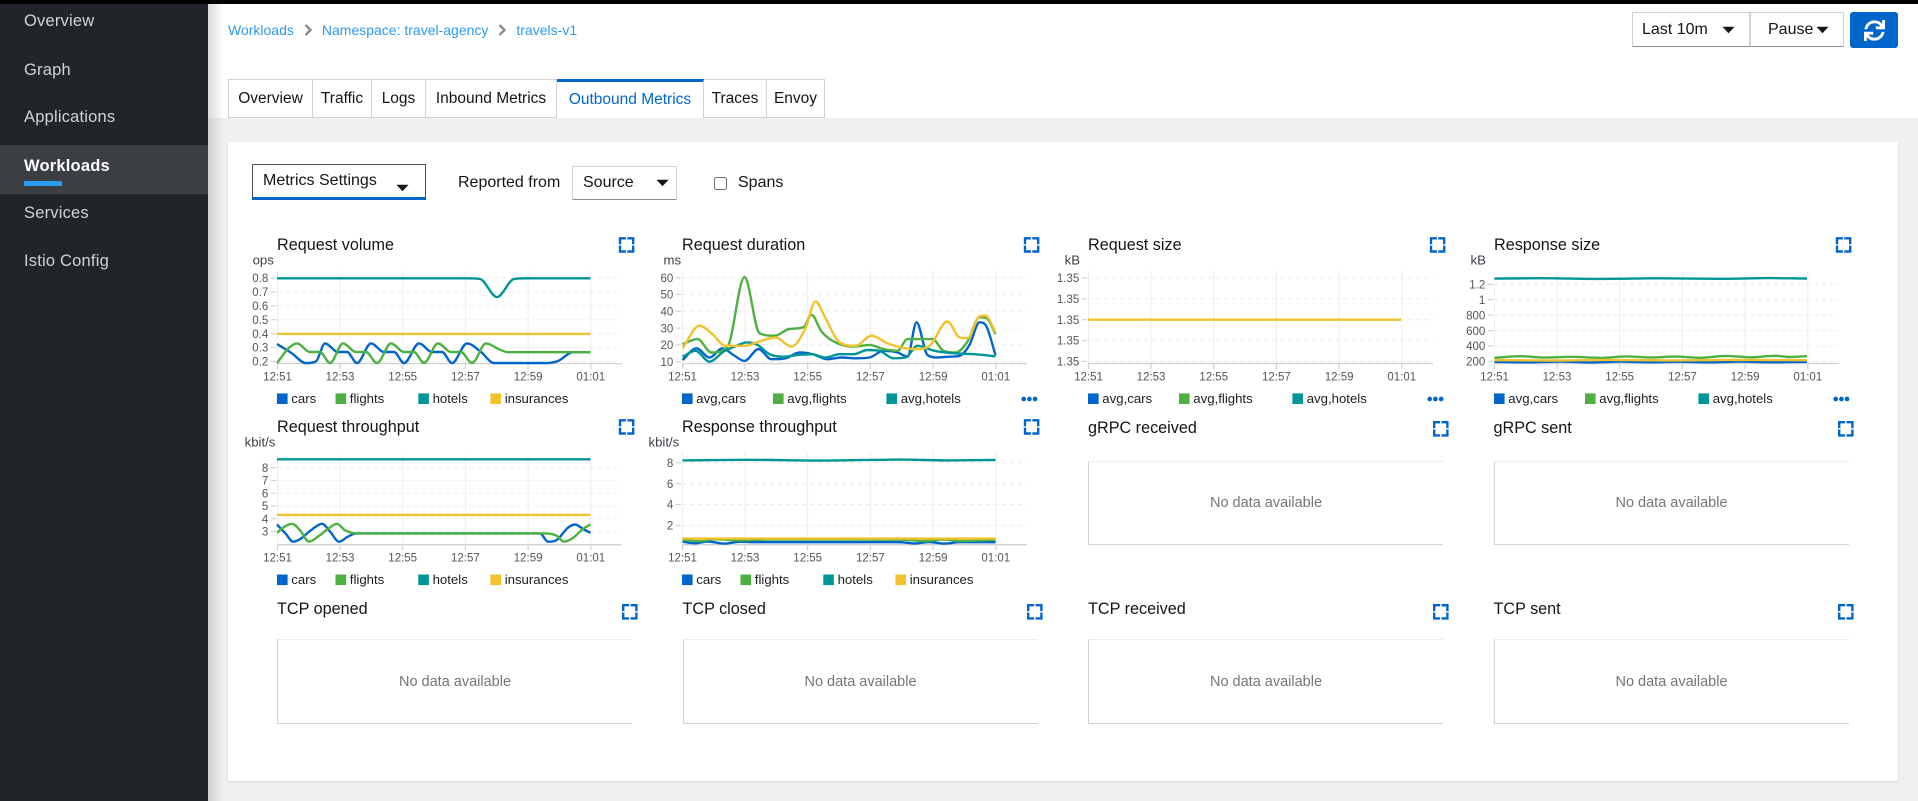 The width and height of the screenshot is (1918, 801). Describe the element at coordinates (264, 259) in the screenshot. I see `svg-text: ops` at that location.